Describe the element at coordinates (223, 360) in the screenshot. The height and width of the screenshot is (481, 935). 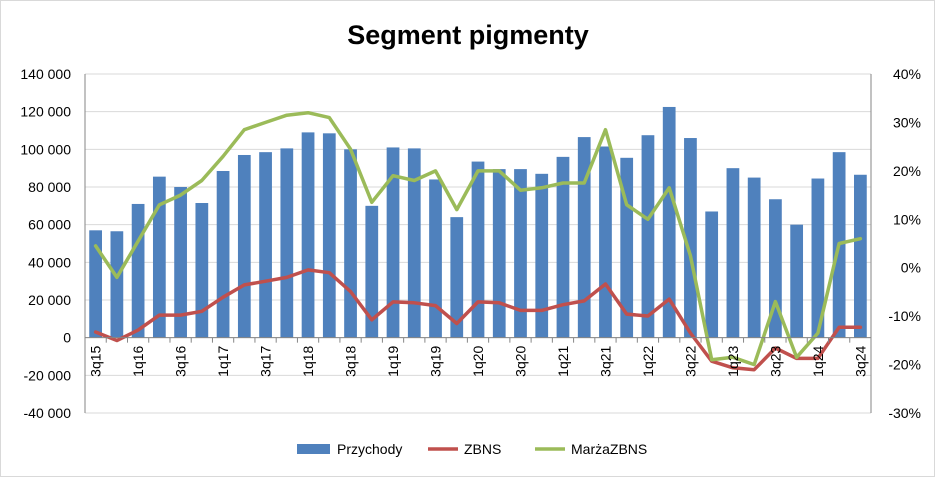
I see `x-tick-label: 1q17` at that location.